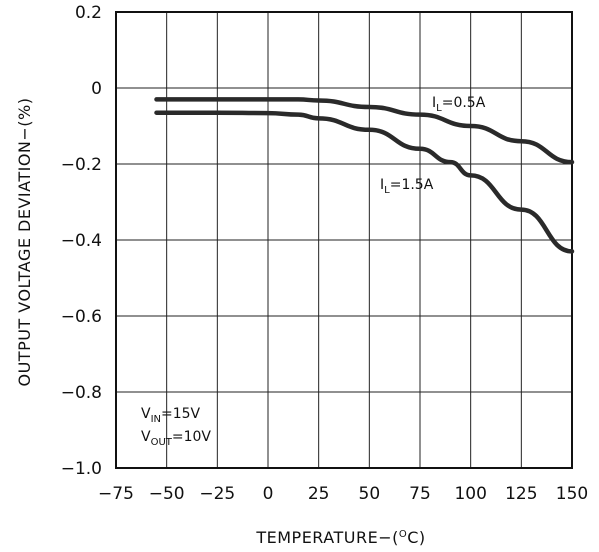 Image resolution: width=599 pixels, height=552 pixels. Describe the element at coordinates (416, 537) in the screenshot. I see `x-axis-label-unit: C)` at that location.